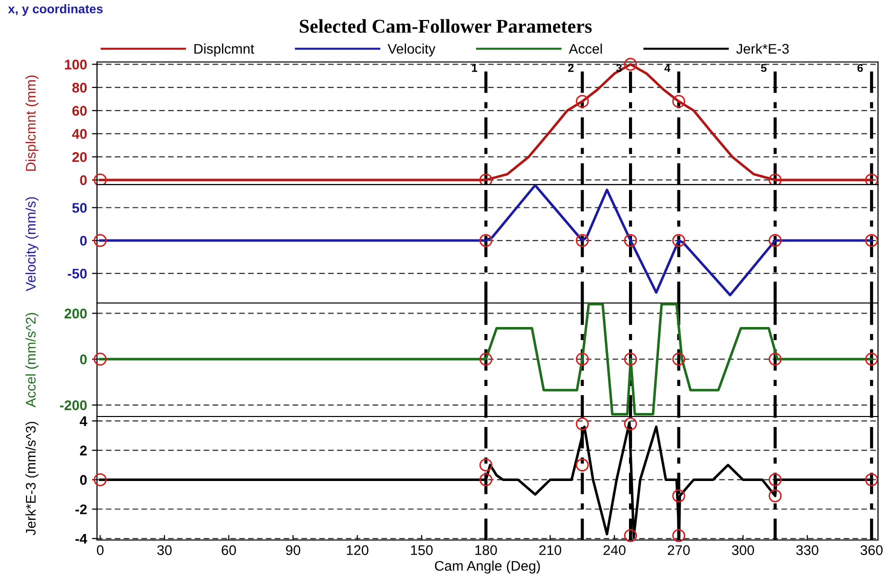  Describe the element at coordinates (81, 539) in the screenshot. I see `y-tick-label: -4` at that location.